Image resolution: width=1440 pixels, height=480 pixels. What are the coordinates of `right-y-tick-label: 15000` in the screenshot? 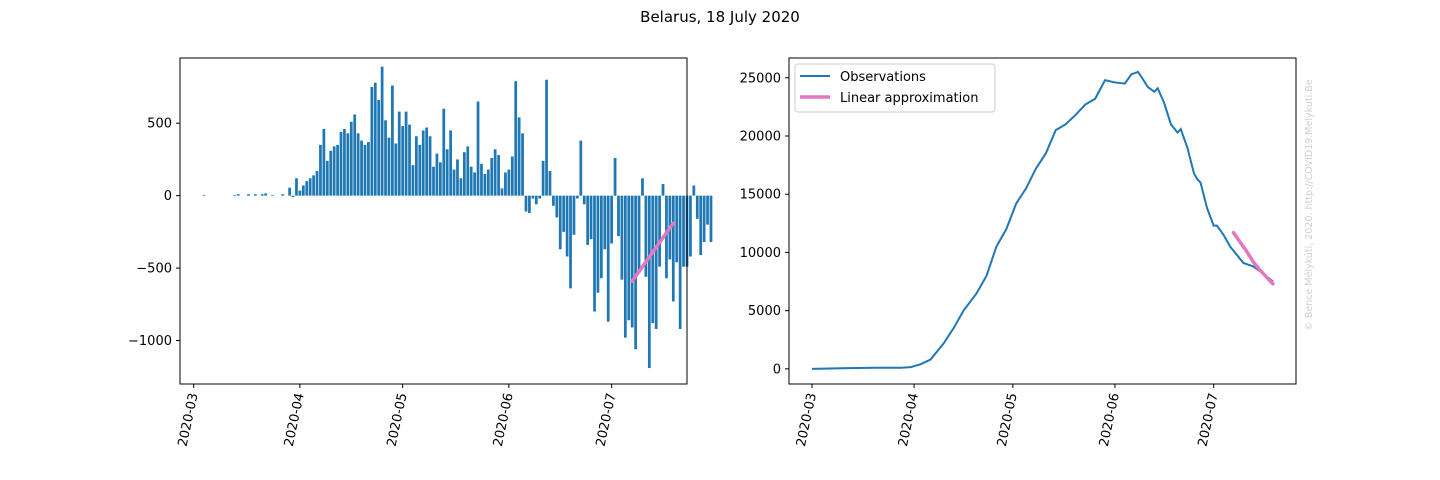 It's located at (760, 195).